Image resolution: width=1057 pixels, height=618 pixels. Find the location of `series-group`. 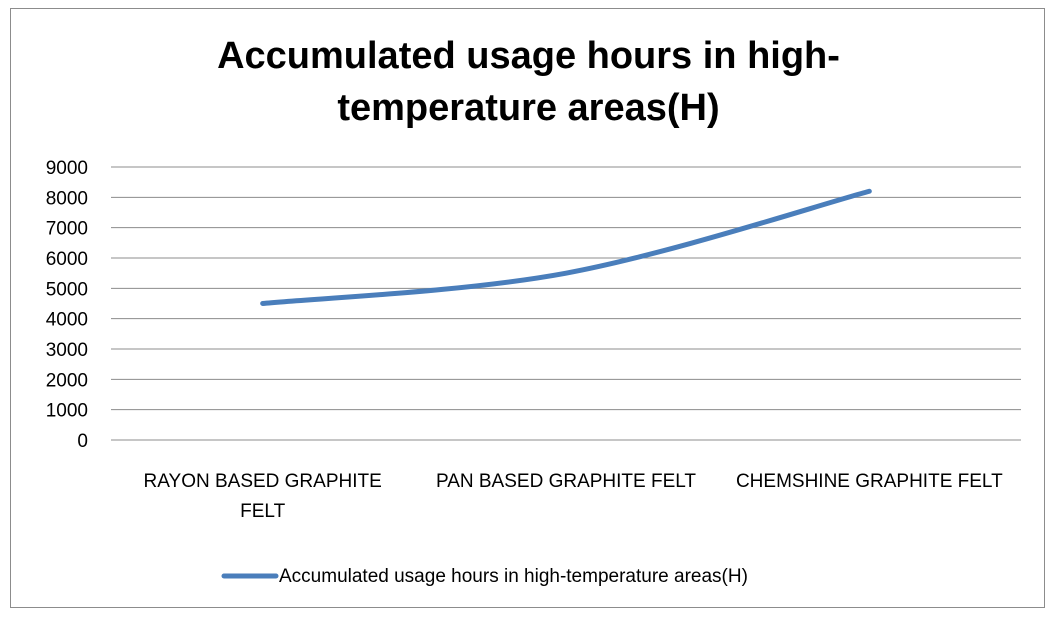

series-group is located at coordinates (566, 247).